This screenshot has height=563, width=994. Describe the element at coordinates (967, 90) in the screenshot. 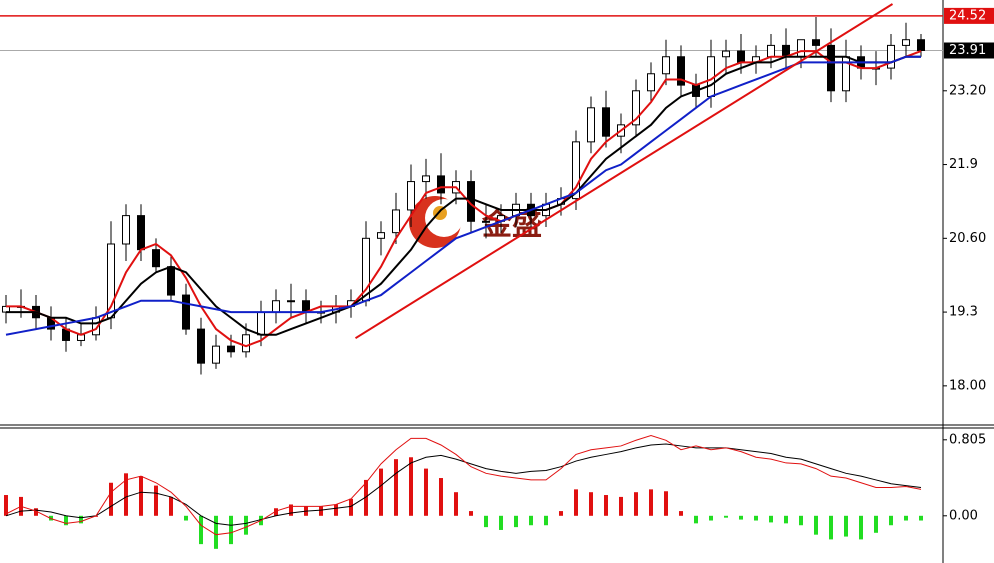

I see `y-tick-label: 23.20` at that location.